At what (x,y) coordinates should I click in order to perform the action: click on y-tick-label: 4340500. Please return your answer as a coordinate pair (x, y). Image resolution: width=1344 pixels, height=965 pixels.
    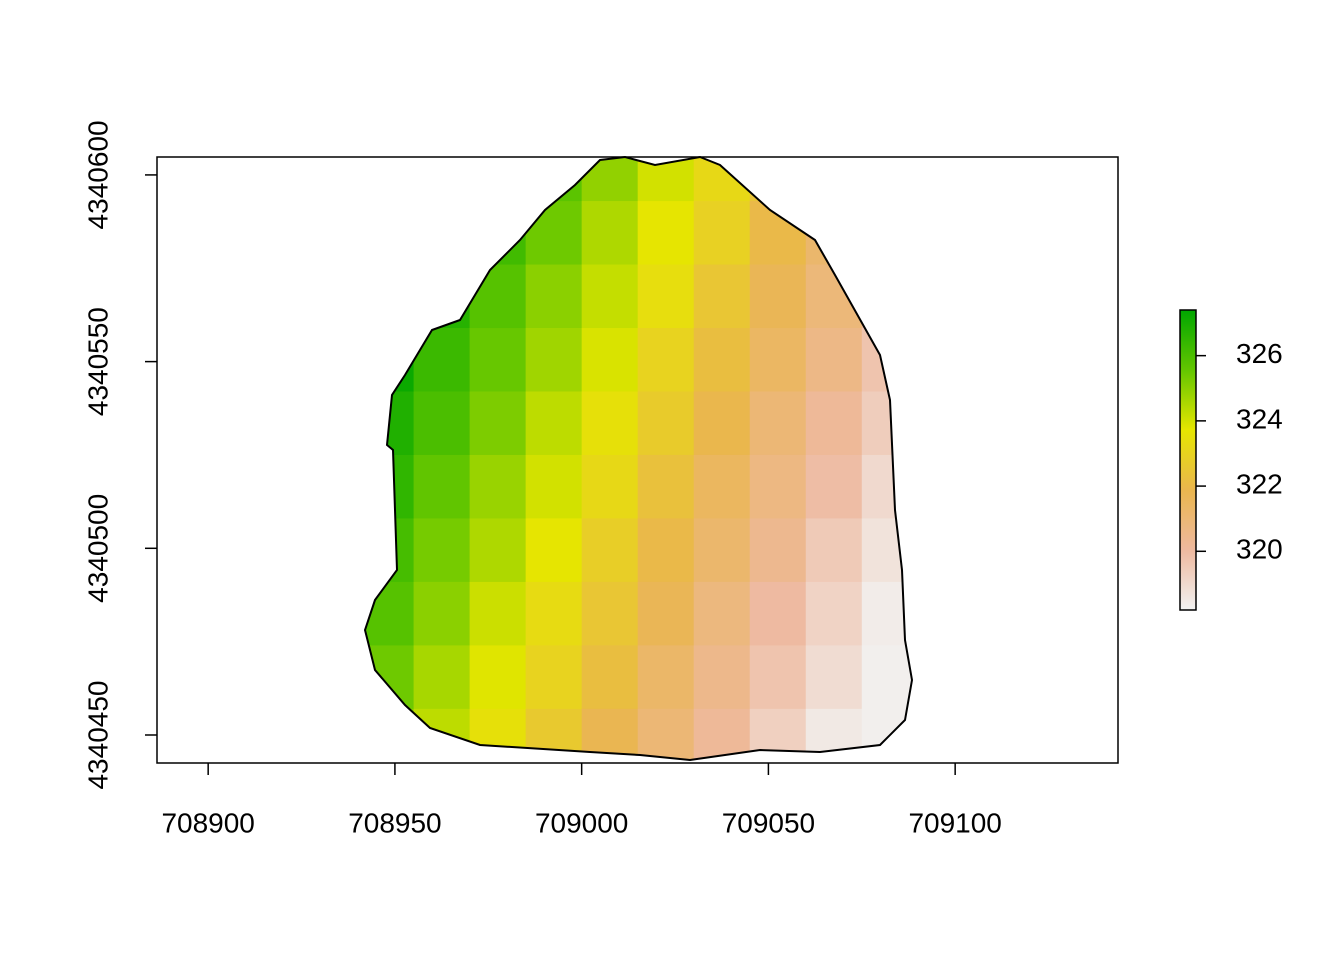
    Looking at the image, I should click on (97, 548).